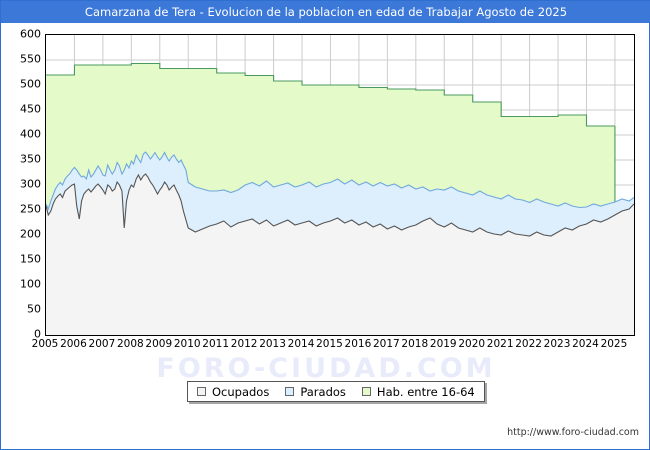 The image size is (650, 450). Describe the element at coordinates (30, 134) in the screenshot. I see `y-tick-label: 400` at that location.